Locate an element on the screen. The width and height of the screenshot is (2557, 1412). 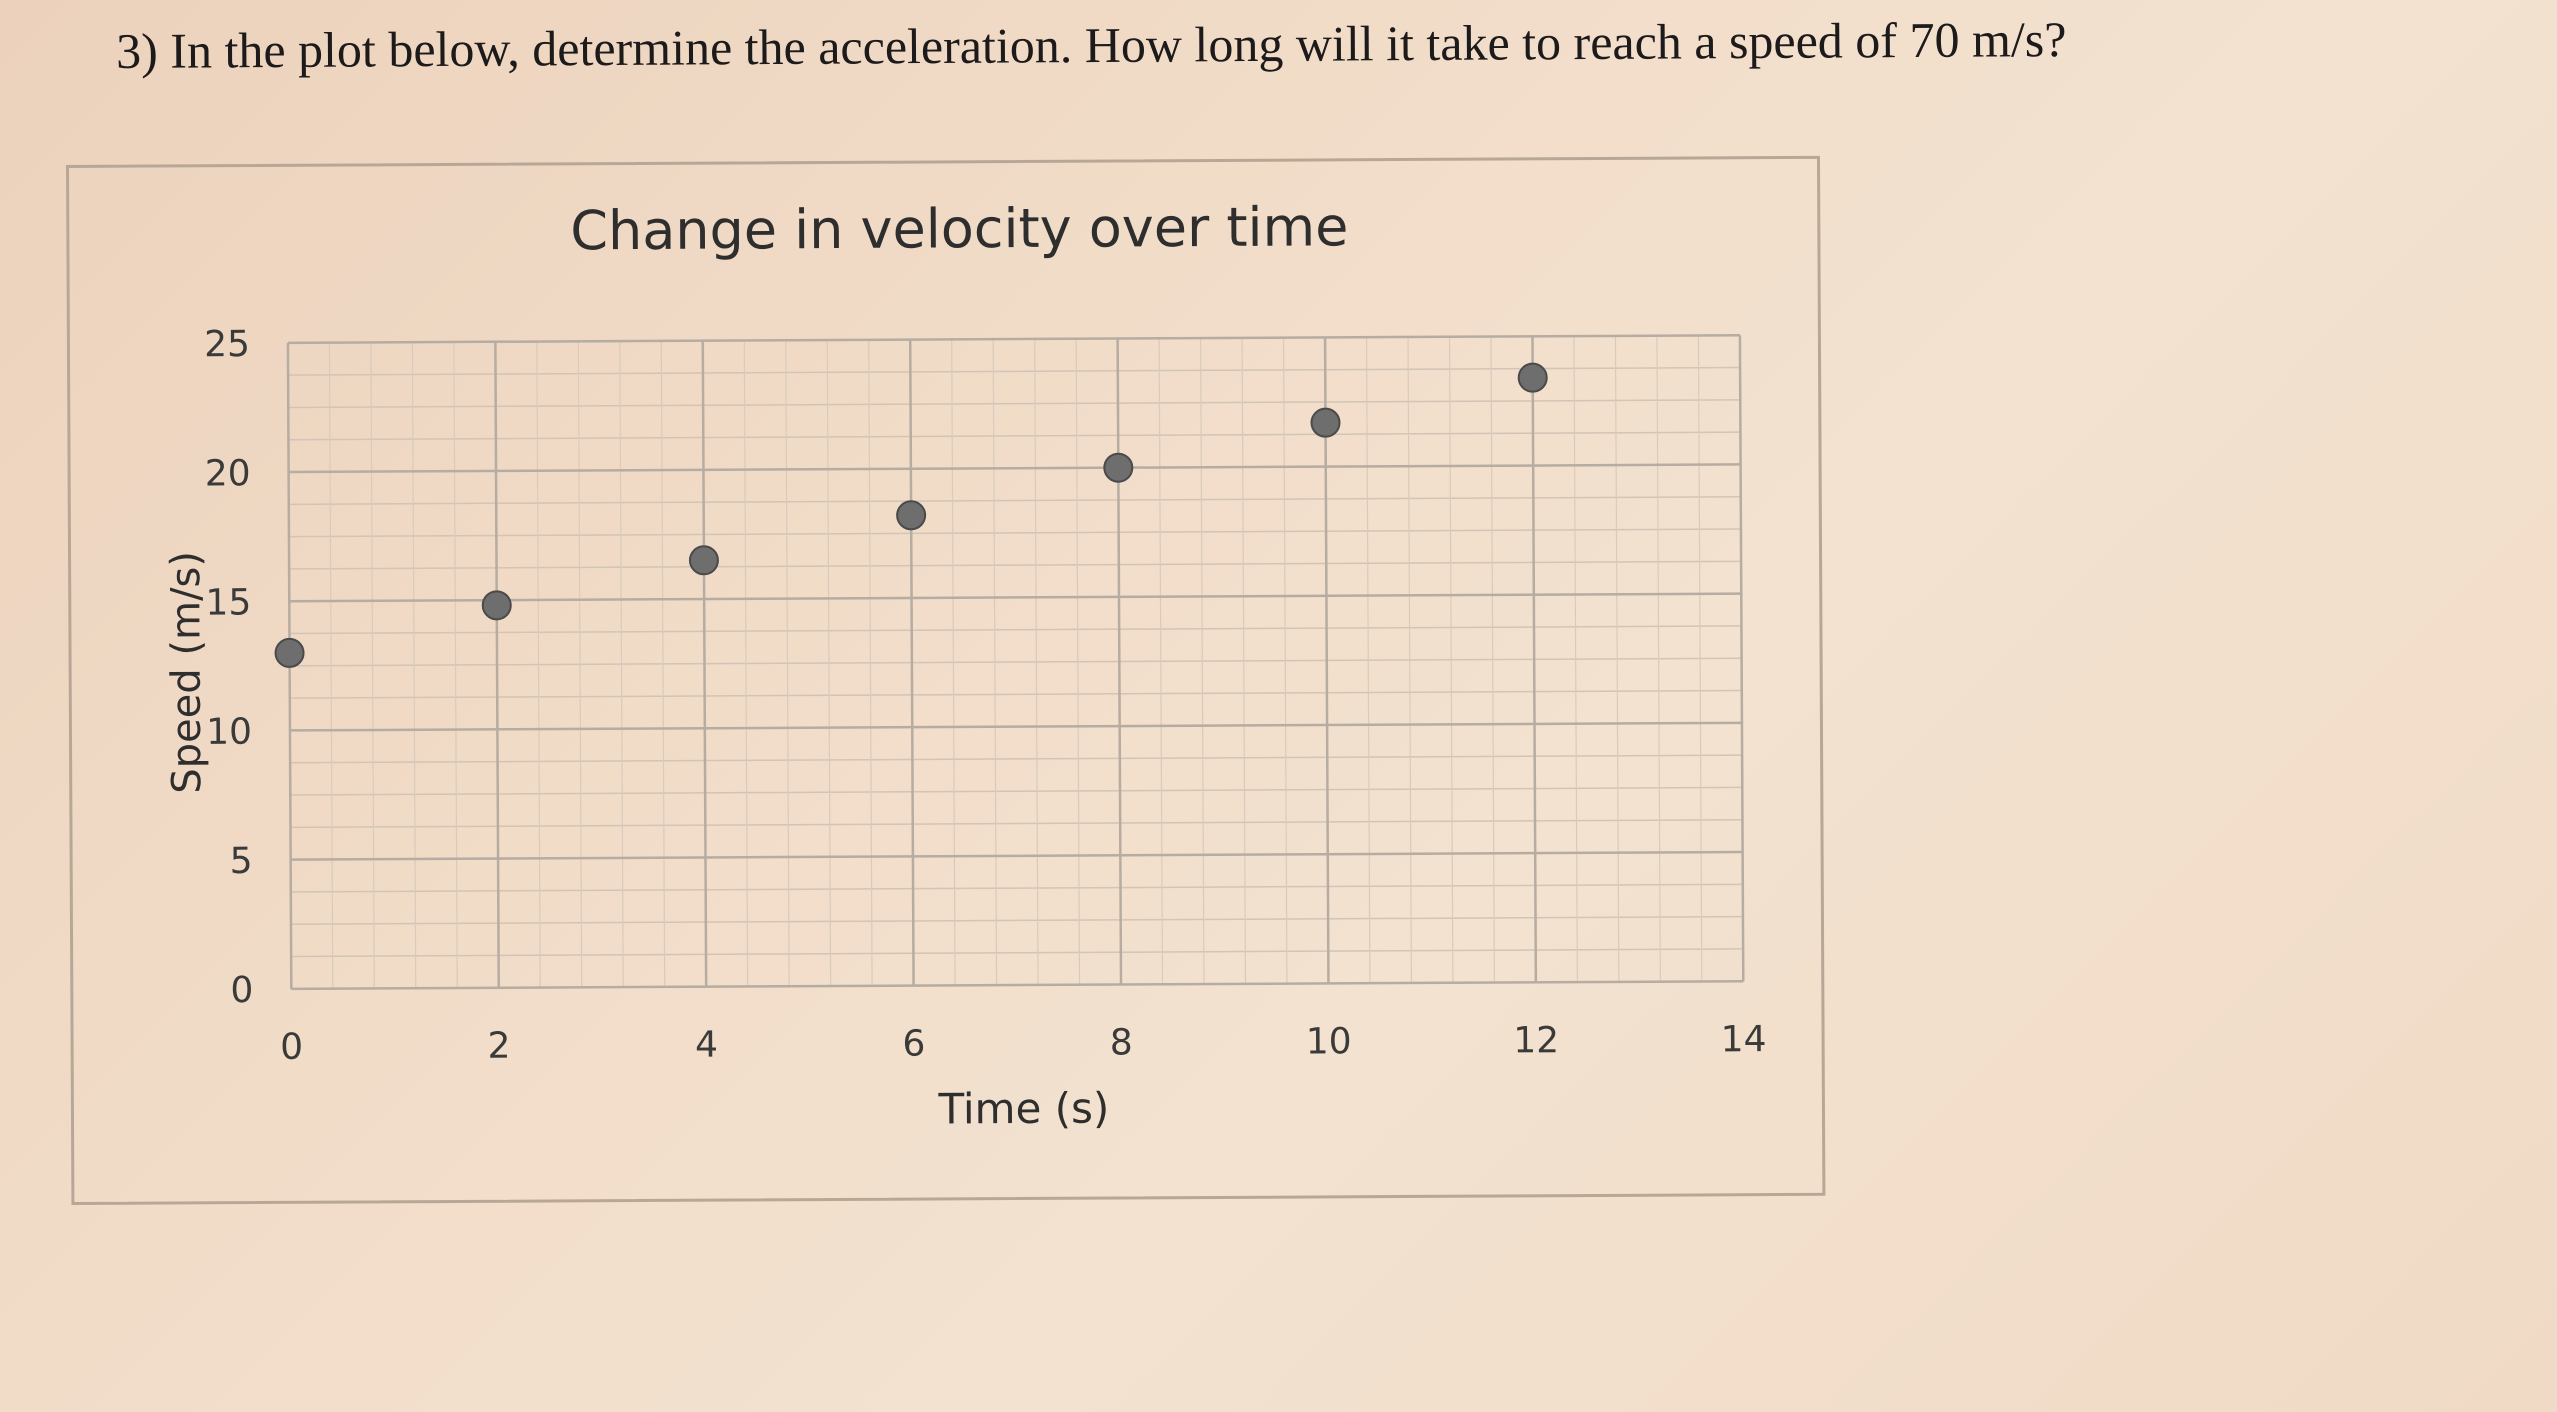
data-points is located at coordinates (911, 515).